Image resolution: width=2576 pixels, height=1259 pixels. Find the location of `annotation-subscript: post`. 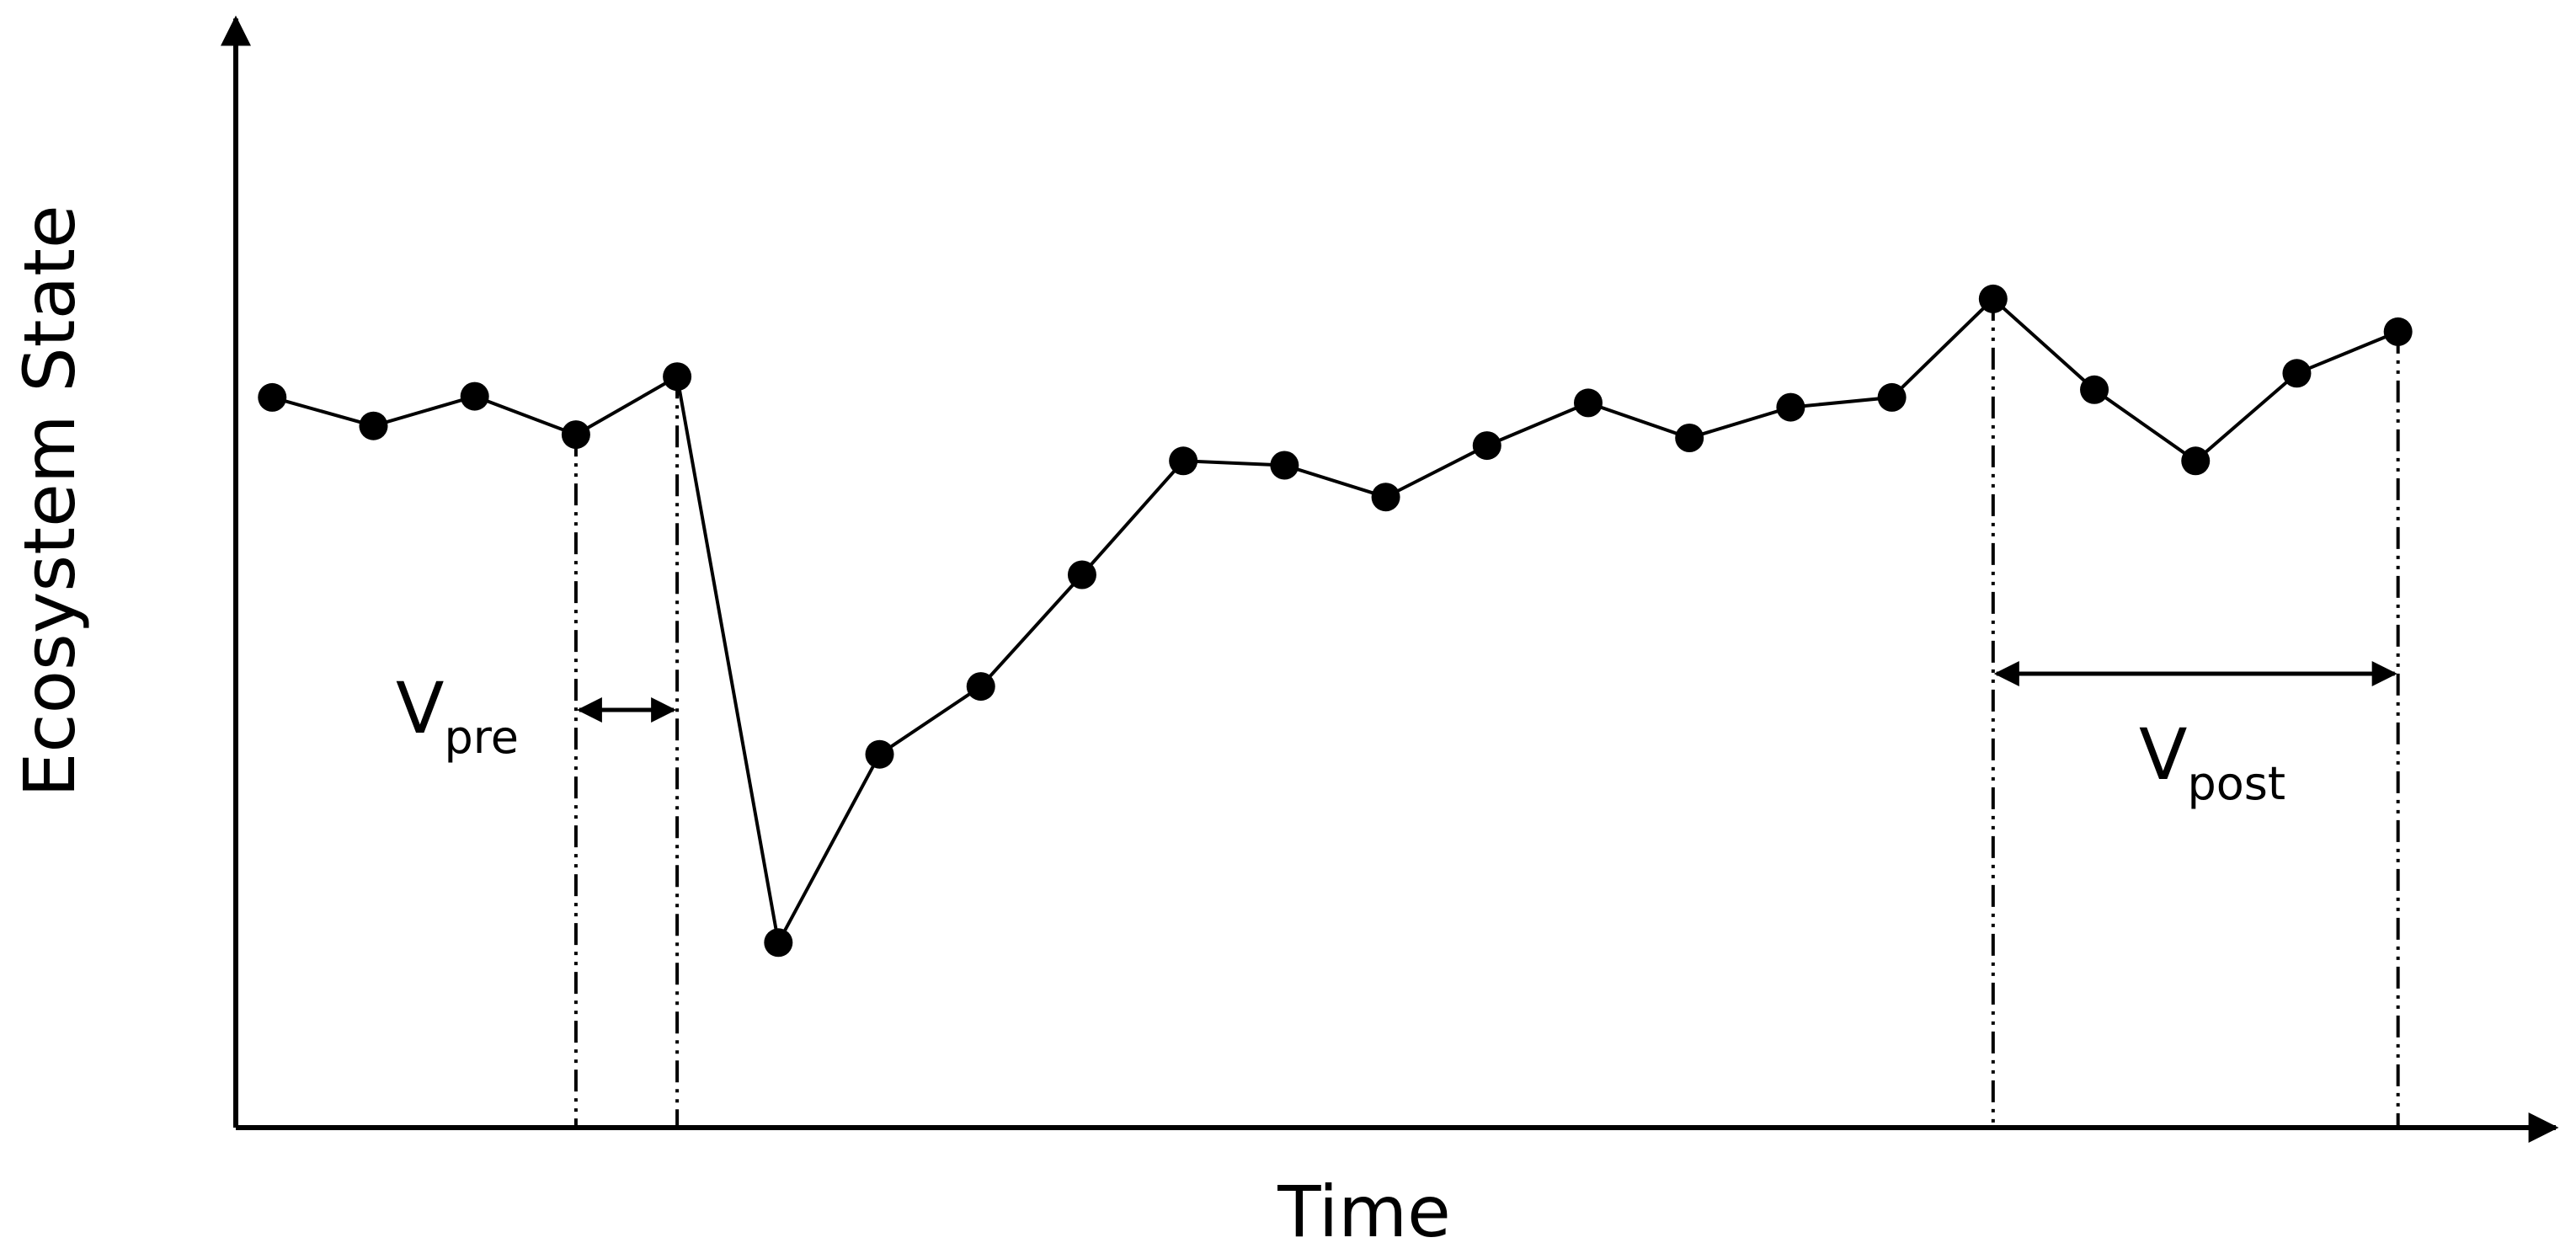

annotation-subscript: post is located at coordinates (2236, 783).